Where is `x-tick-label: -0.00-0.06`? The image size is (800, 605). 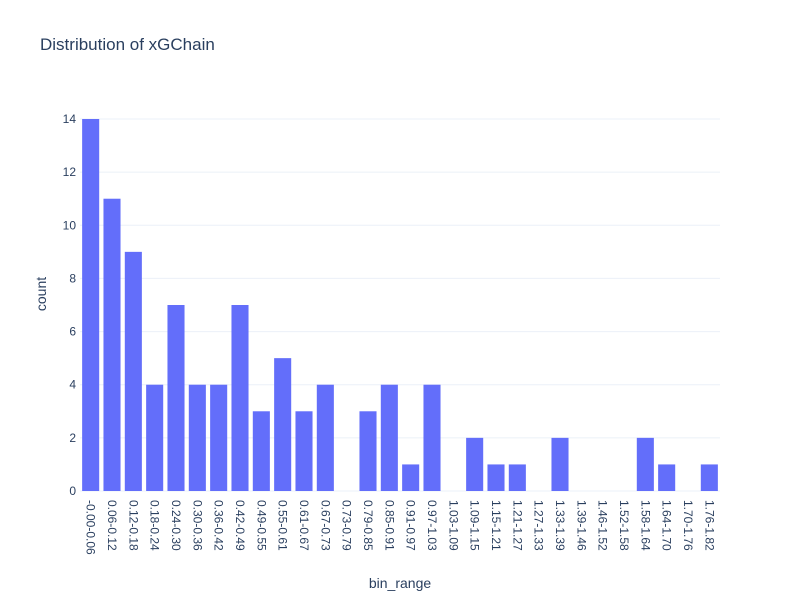 x-tick-label: -0.00-0.06 is located at coordinates (91, 527).